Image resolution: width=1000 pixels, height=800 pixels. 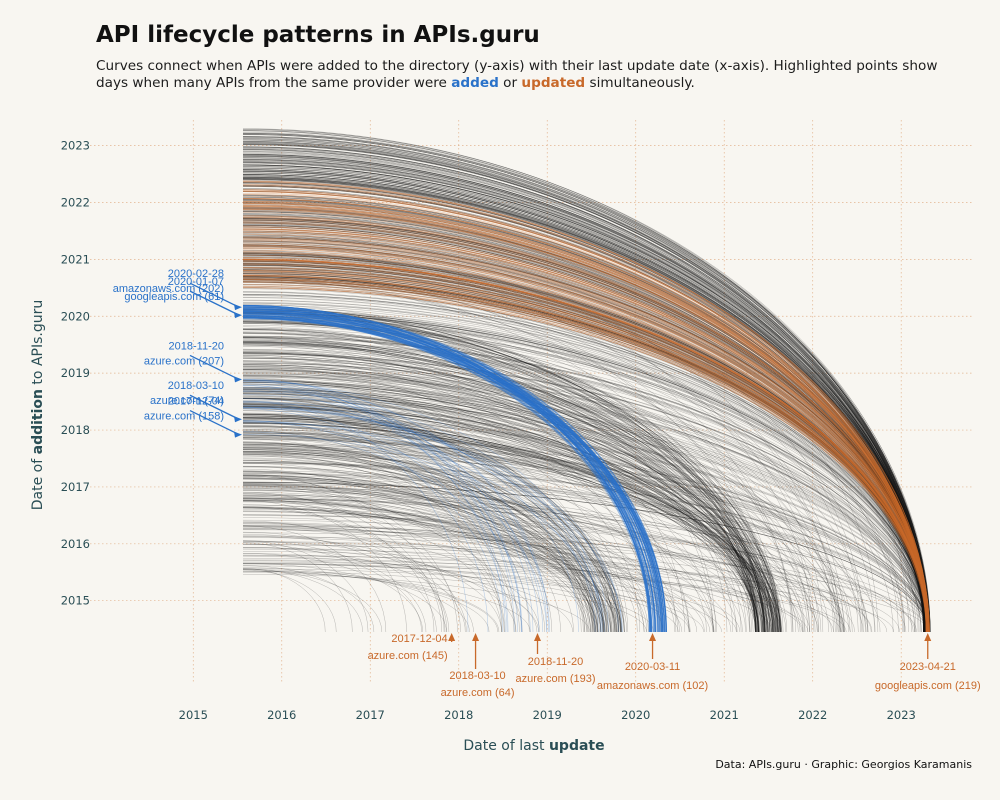 What do you see at coordinates (555, 662) in the screenshot?
I see `updated-annotation-date: 2018-11-20` at bounding box center [555, 662].